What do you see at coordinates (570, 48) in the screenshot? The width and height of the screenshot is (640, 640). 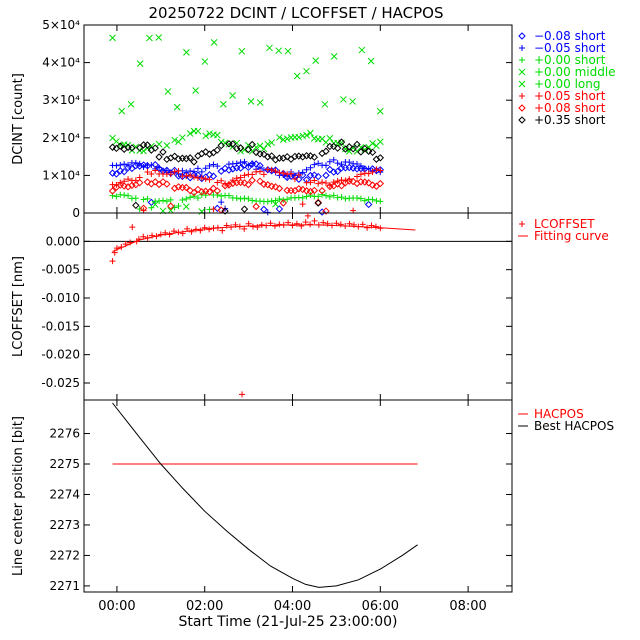 I see `legend-label: −0.05 short` at bounding box center [570, 48].